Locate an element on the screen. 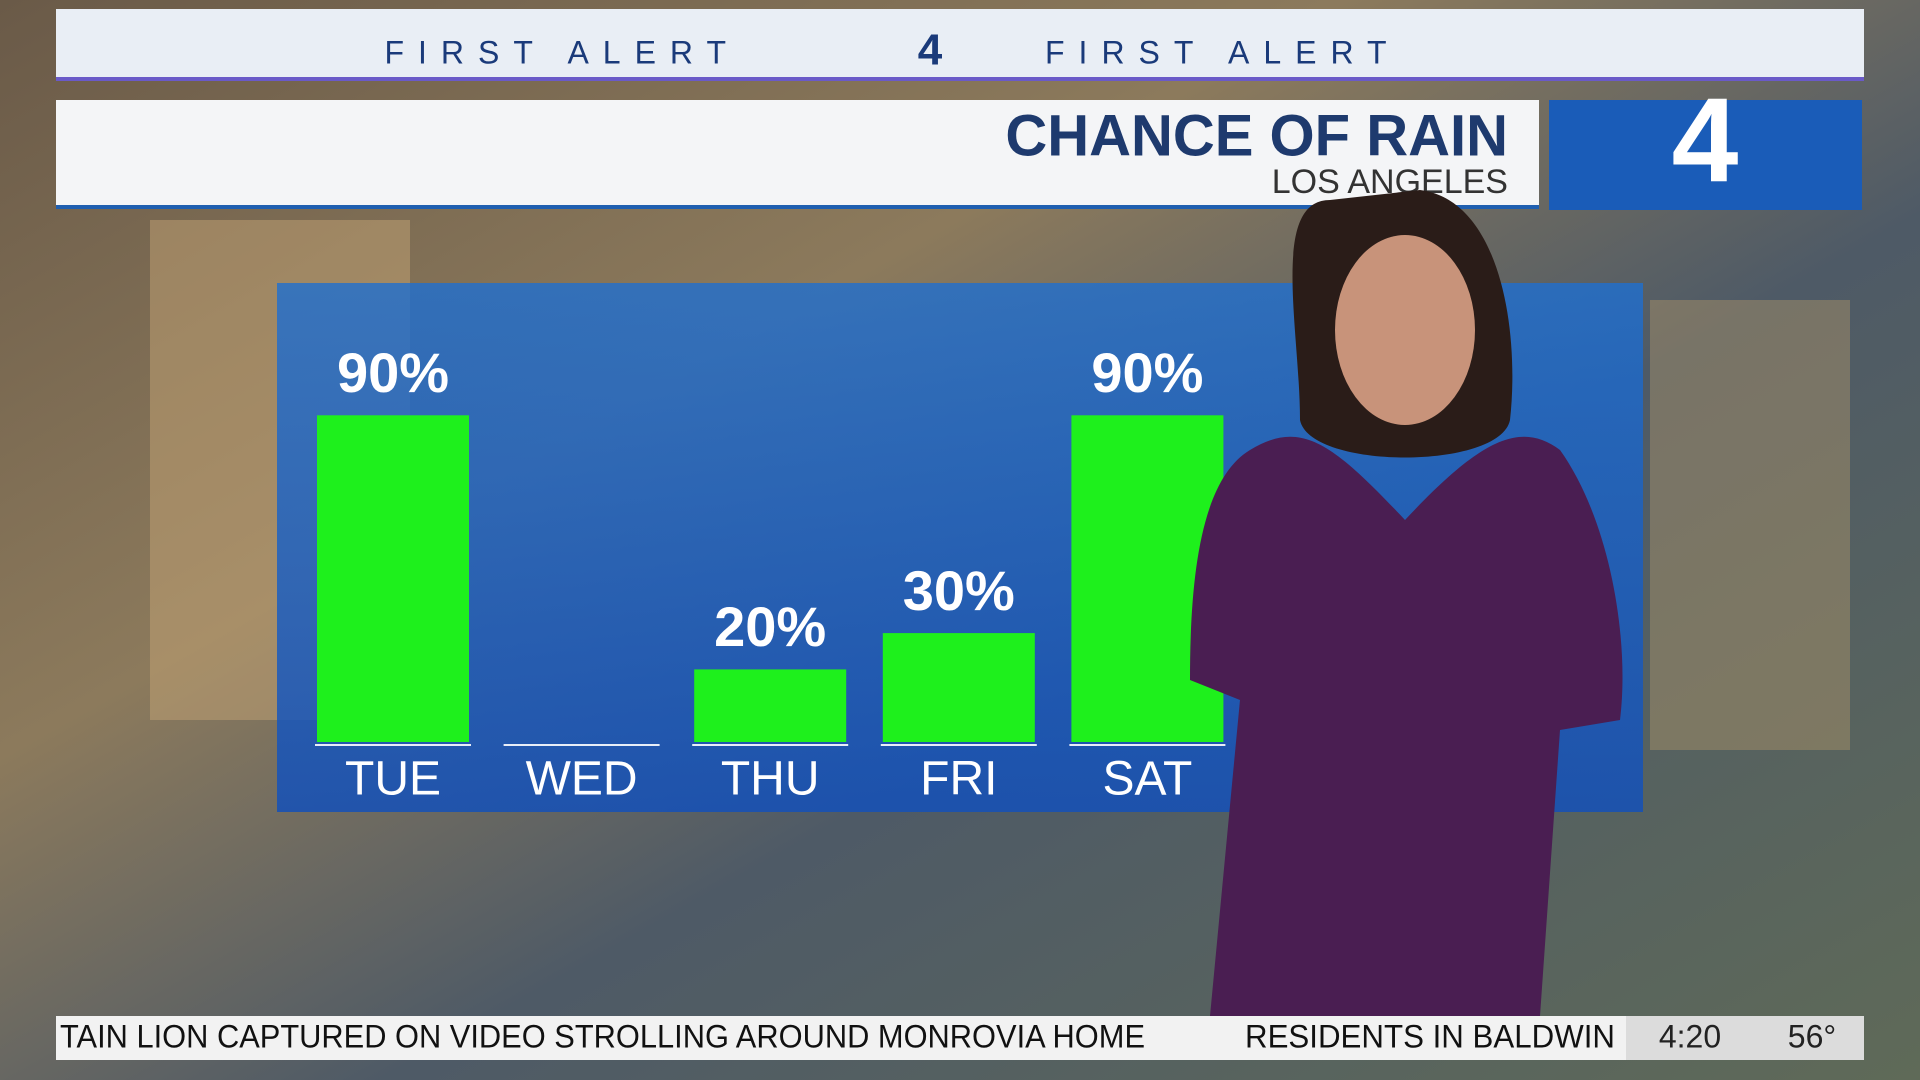 The image size is (1920, 1080). building is located at coordinates (1750, 525).